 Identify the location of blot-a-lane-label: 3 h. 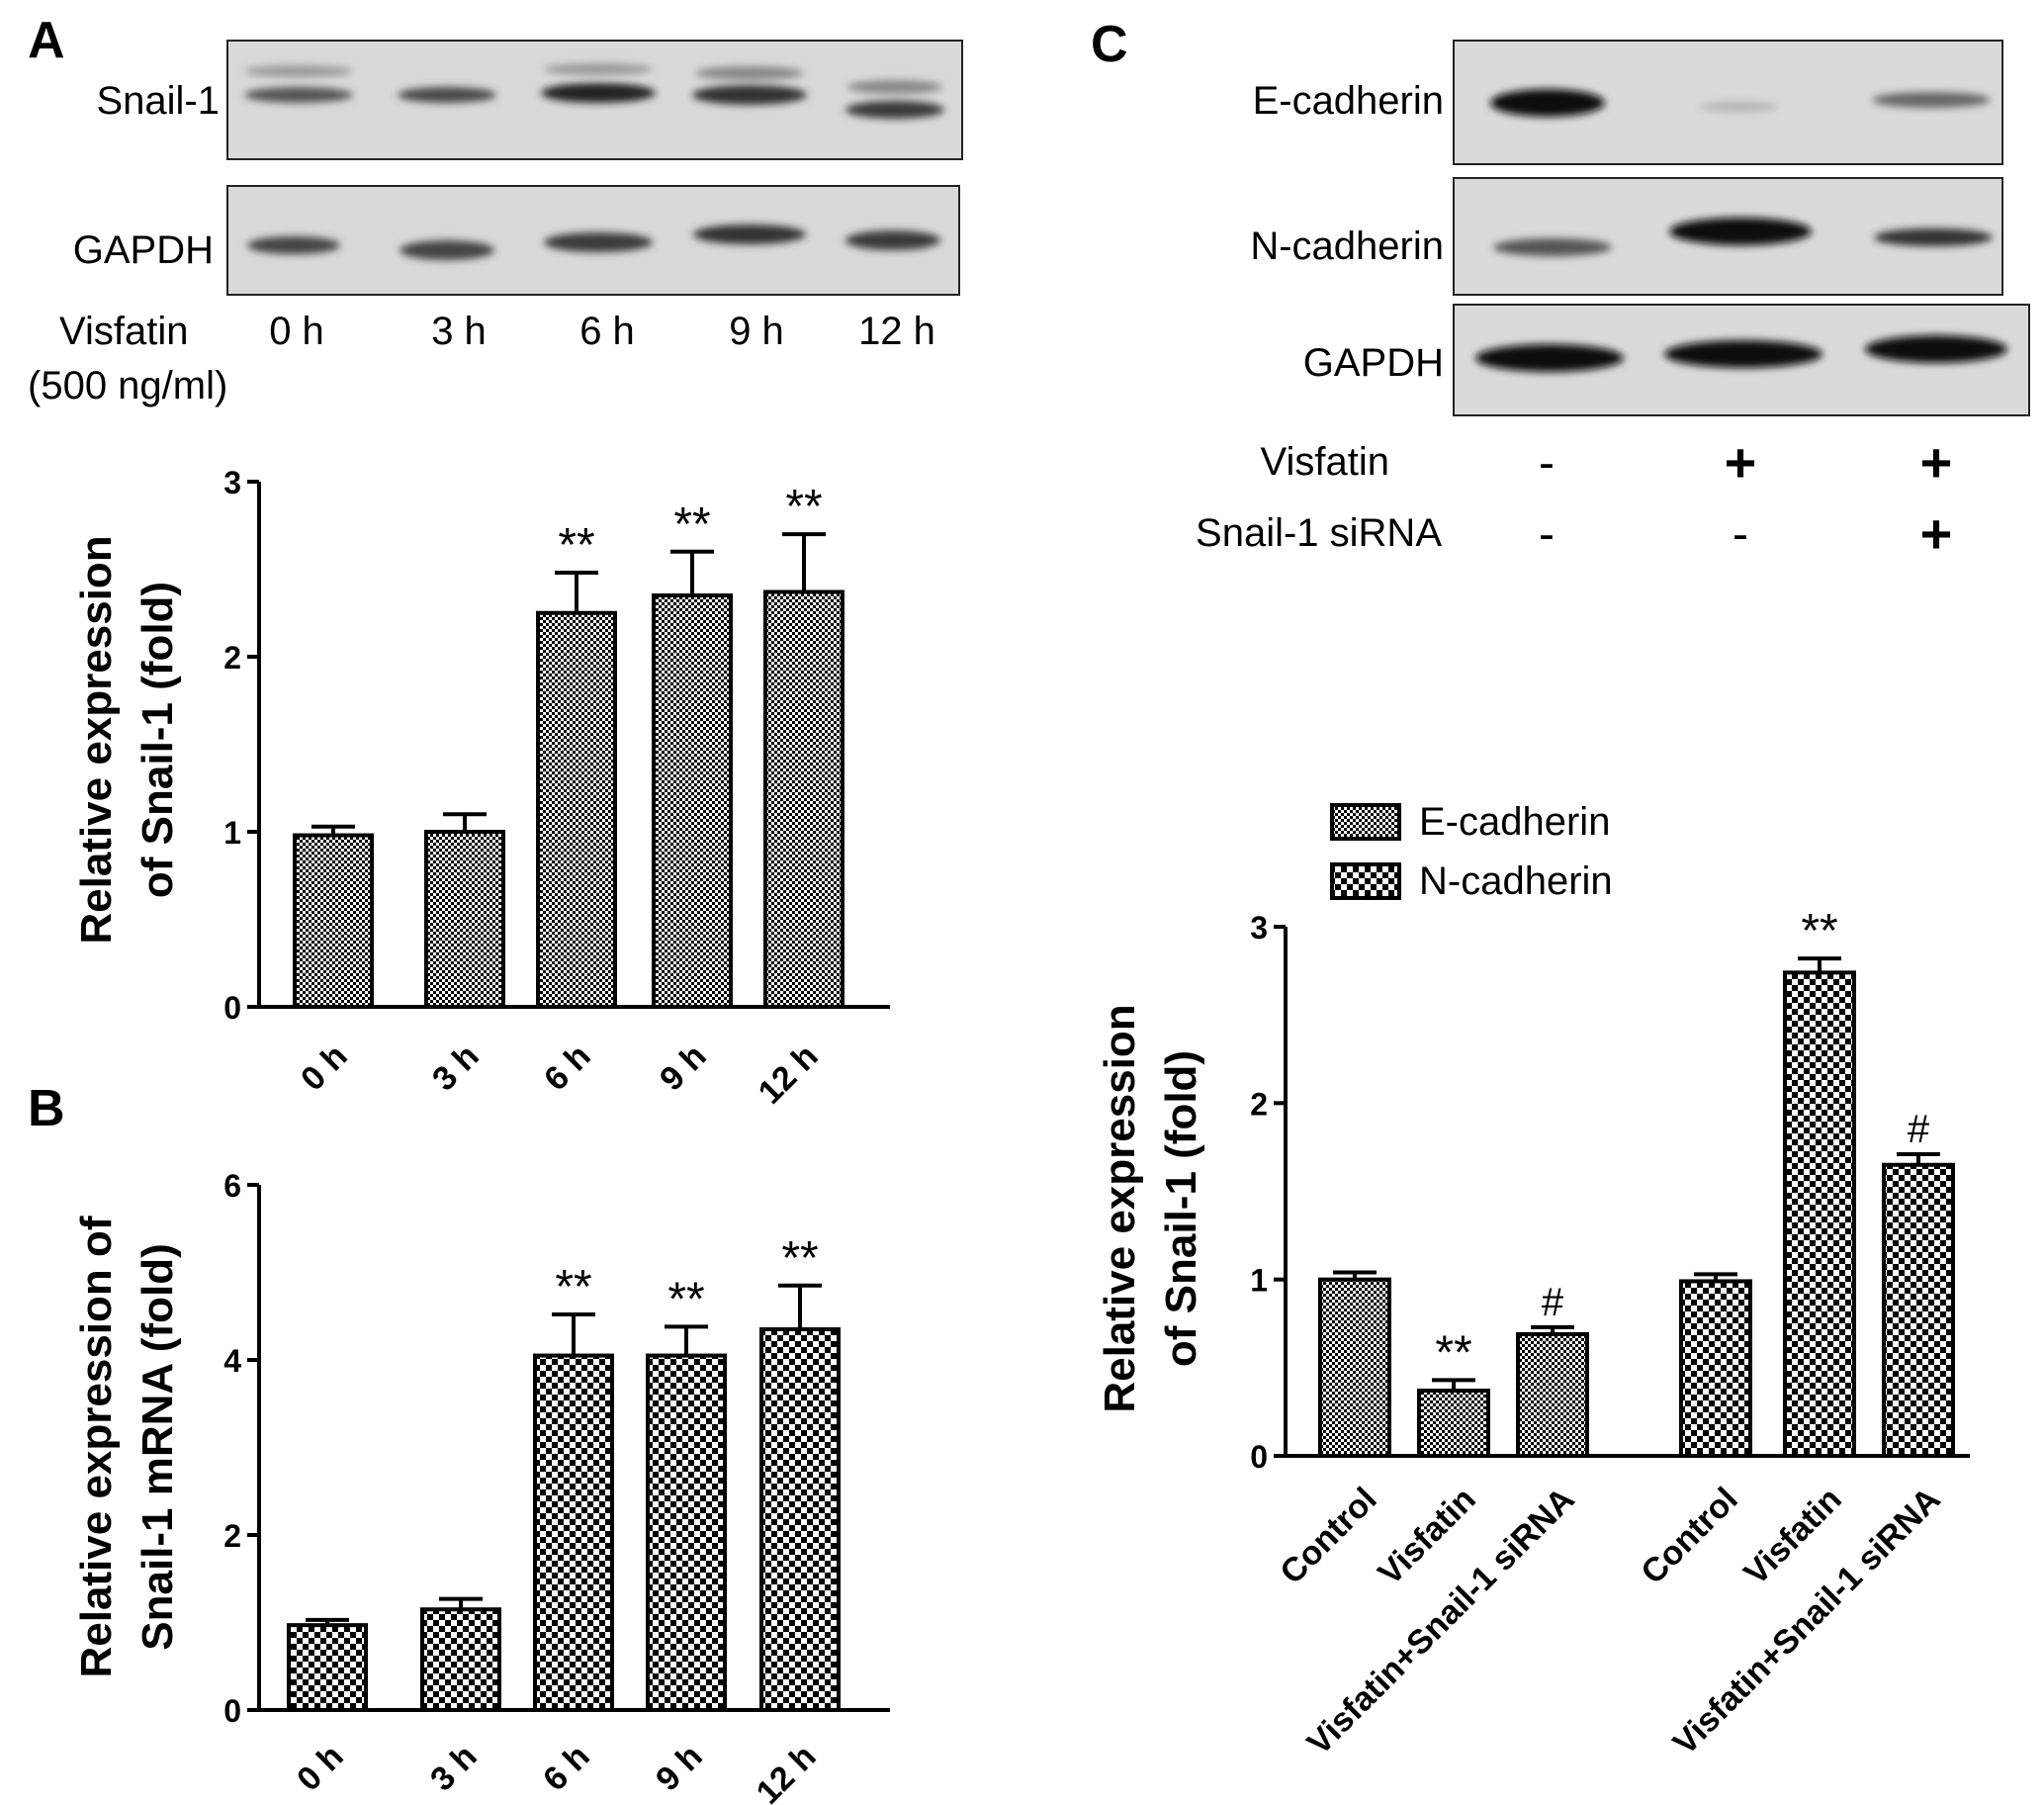
(459, 331).